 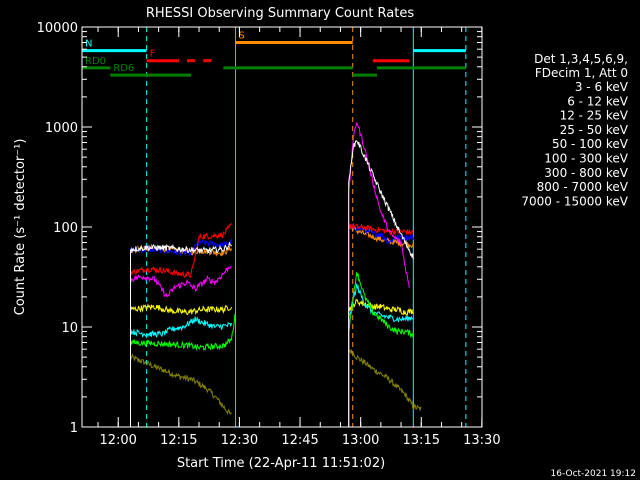 I want to click on y-tick-label-4: 10000, so click(x=57, y=28).